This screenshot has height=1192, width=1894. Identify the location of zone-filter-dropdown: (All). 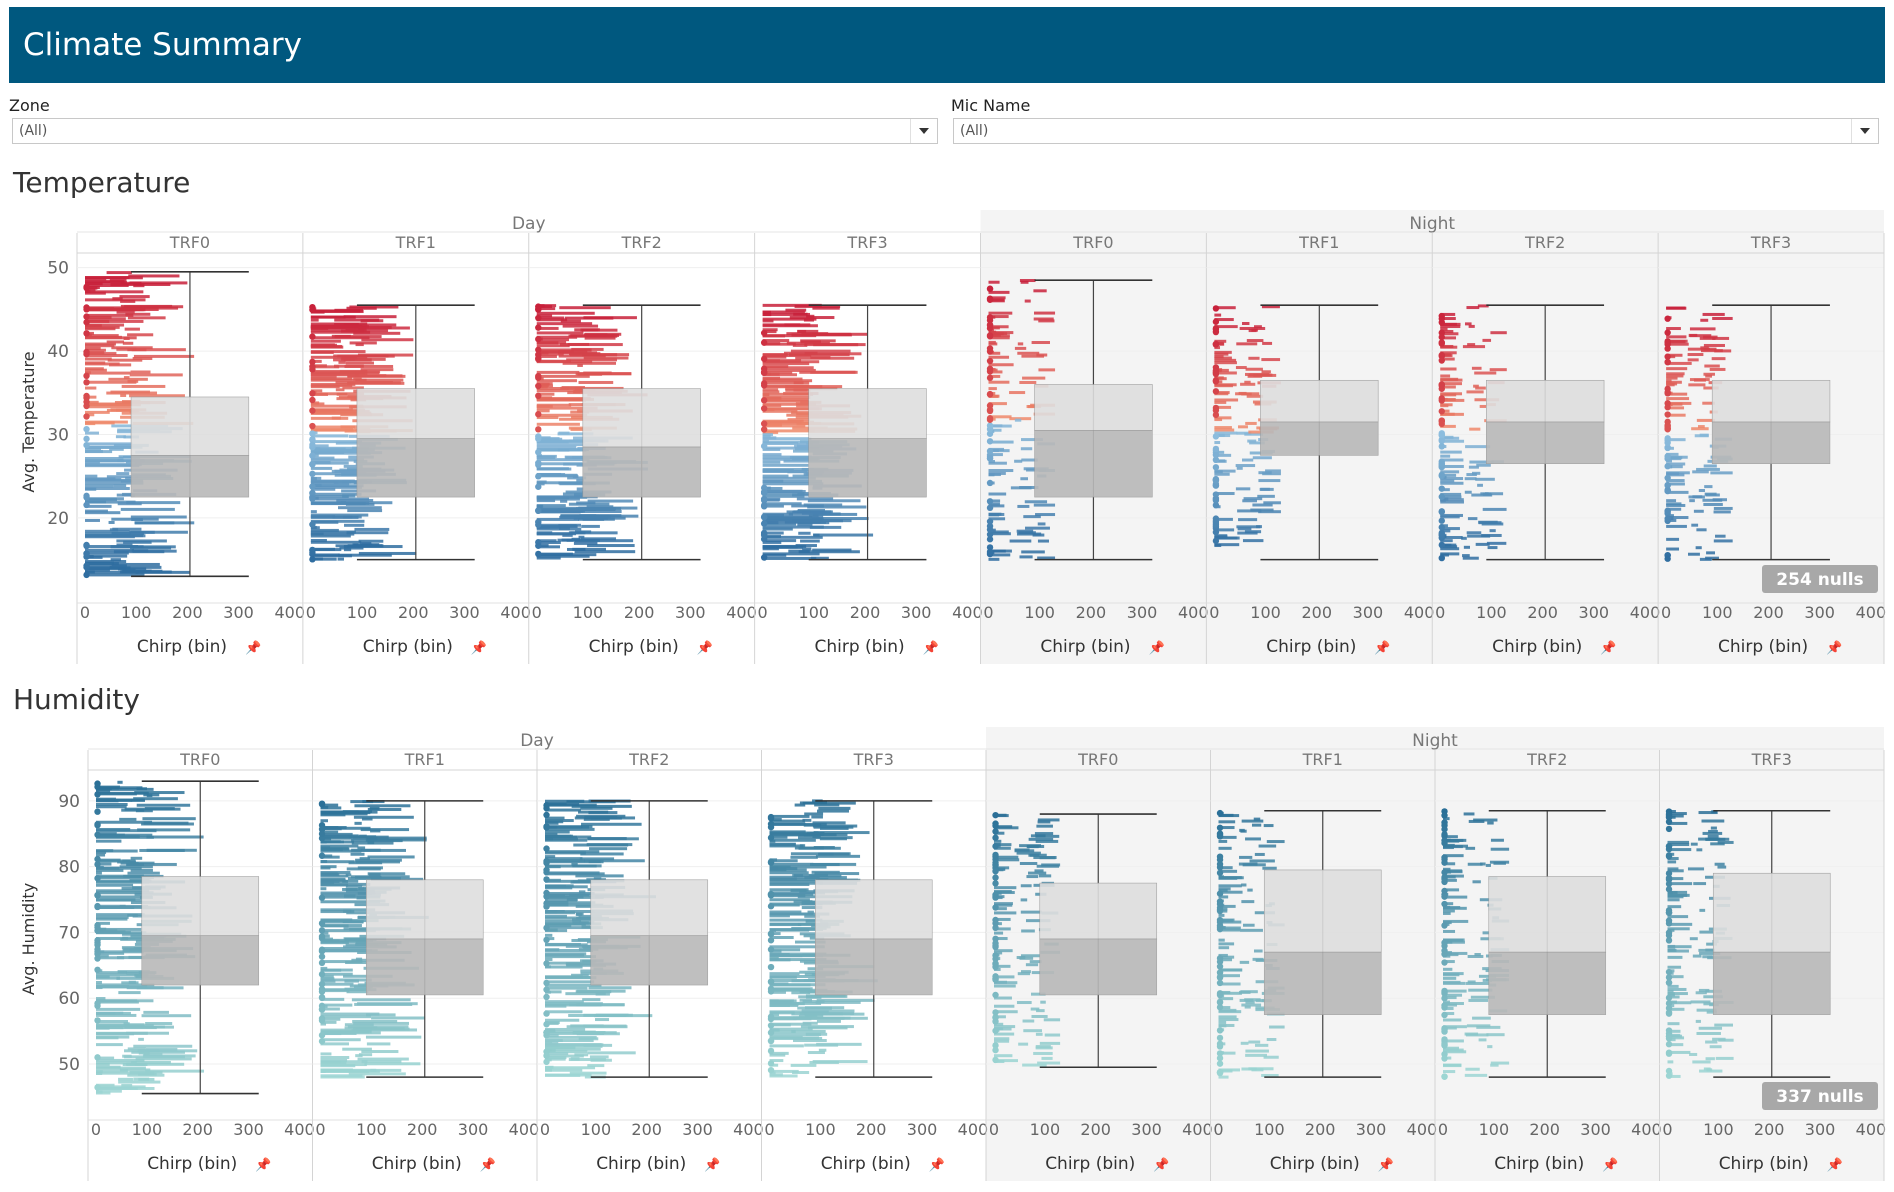
(475, 131).